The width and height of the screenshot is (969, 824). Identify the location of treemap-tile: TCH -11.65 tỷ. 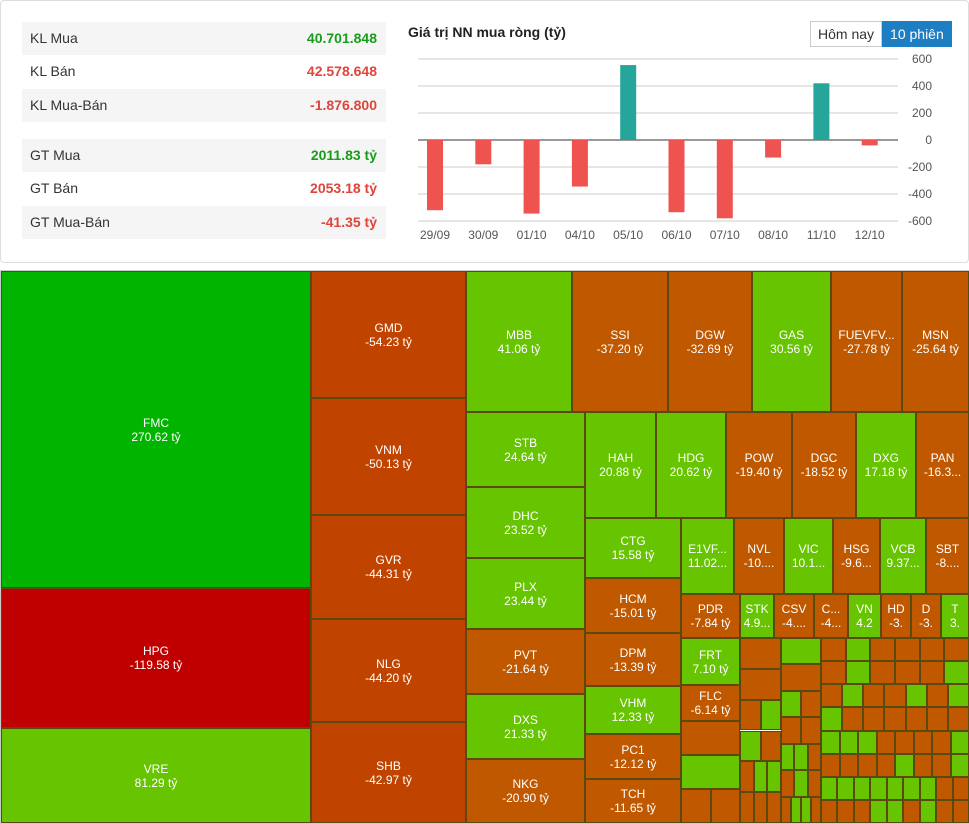
(633, 801).